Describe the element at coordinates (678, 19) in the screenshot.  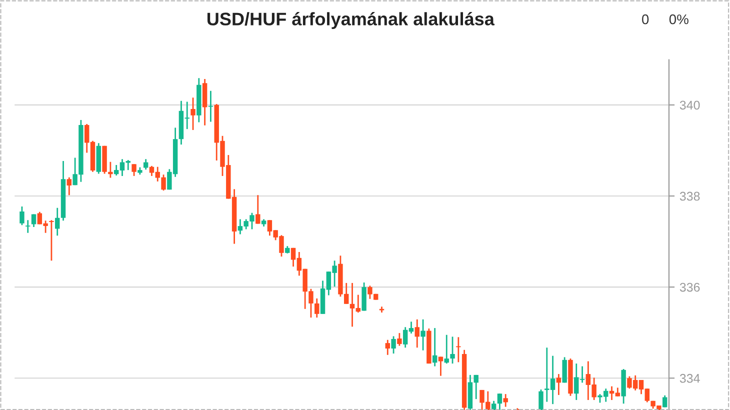
I see `text: 0%` at that location.